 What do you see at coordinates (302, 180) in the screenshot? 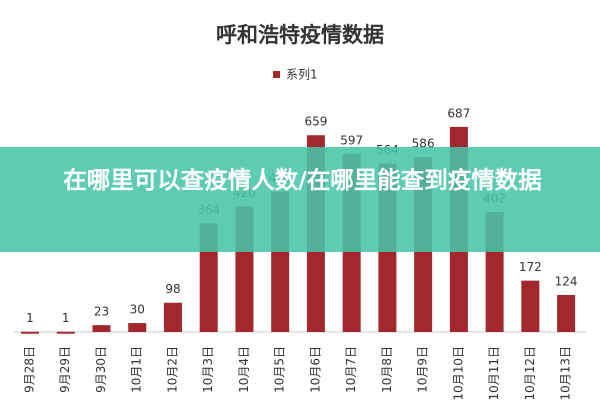
I see `banner-text: 在哪里可以查疫情人数/在哪里能查到疫情数据` at bounding box center [302, 180].